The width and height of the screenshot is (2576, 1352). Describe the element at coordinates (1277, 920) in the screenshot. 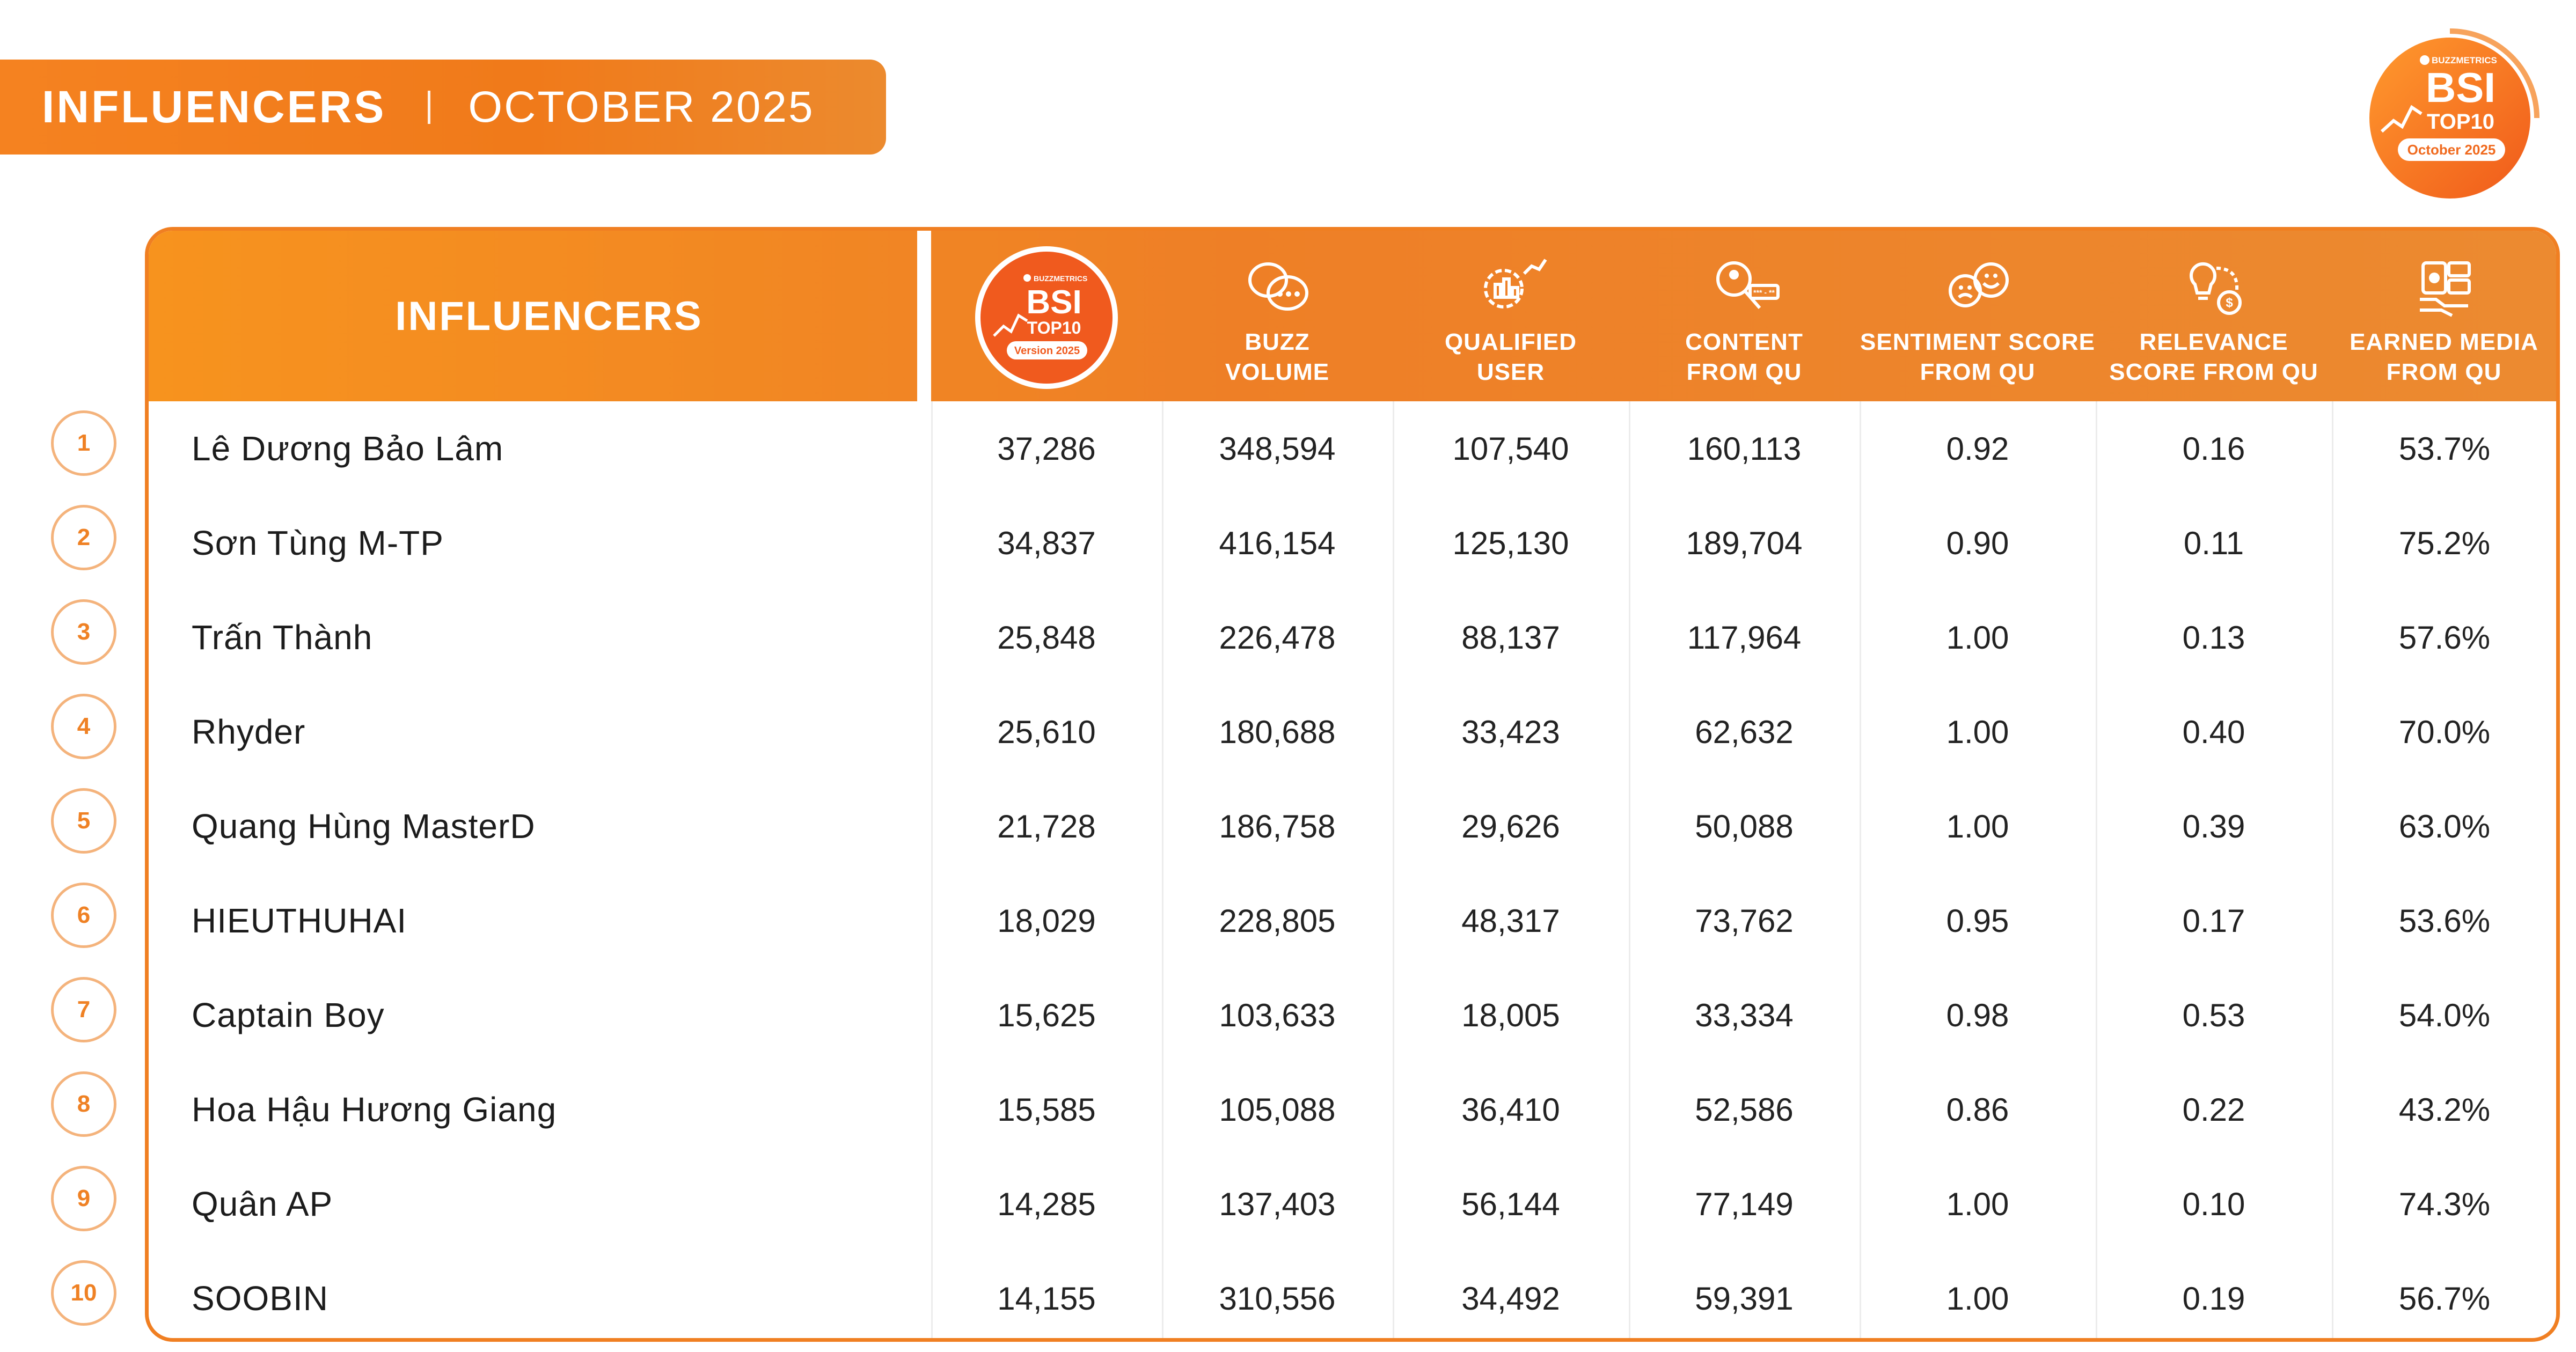

I see `buzz-value: 228,805` at that location.